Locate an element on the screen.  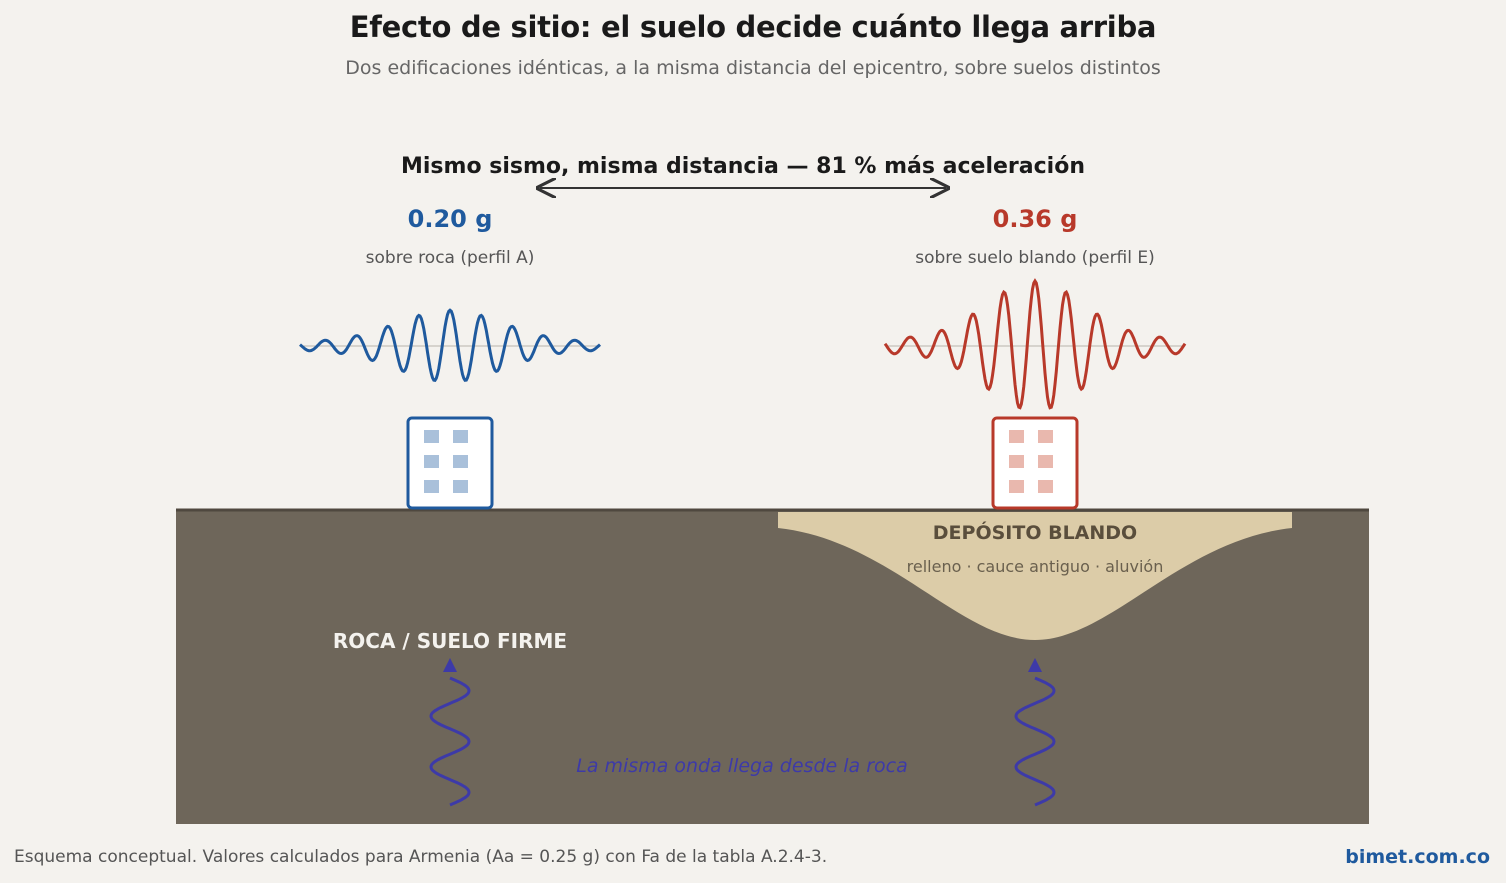
incoming-wave-soft is located at coordinates (1035, 741).